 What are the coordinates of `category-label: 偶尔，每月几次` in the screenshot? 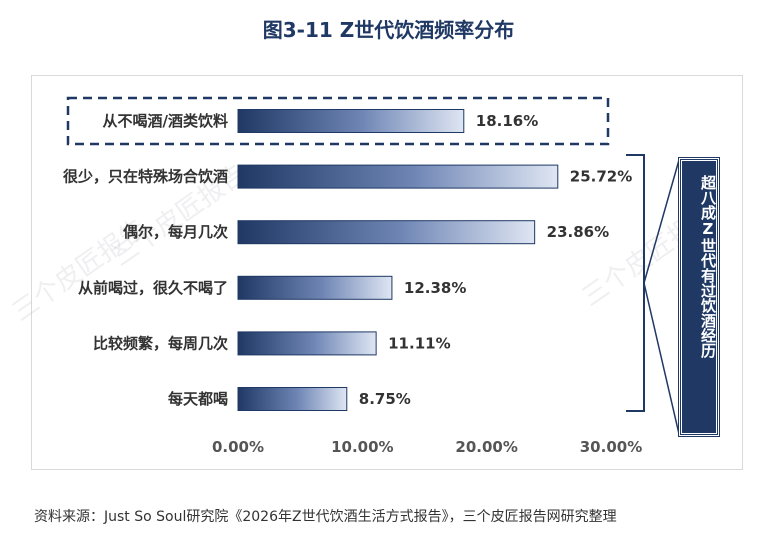 It's located at (175, 232).